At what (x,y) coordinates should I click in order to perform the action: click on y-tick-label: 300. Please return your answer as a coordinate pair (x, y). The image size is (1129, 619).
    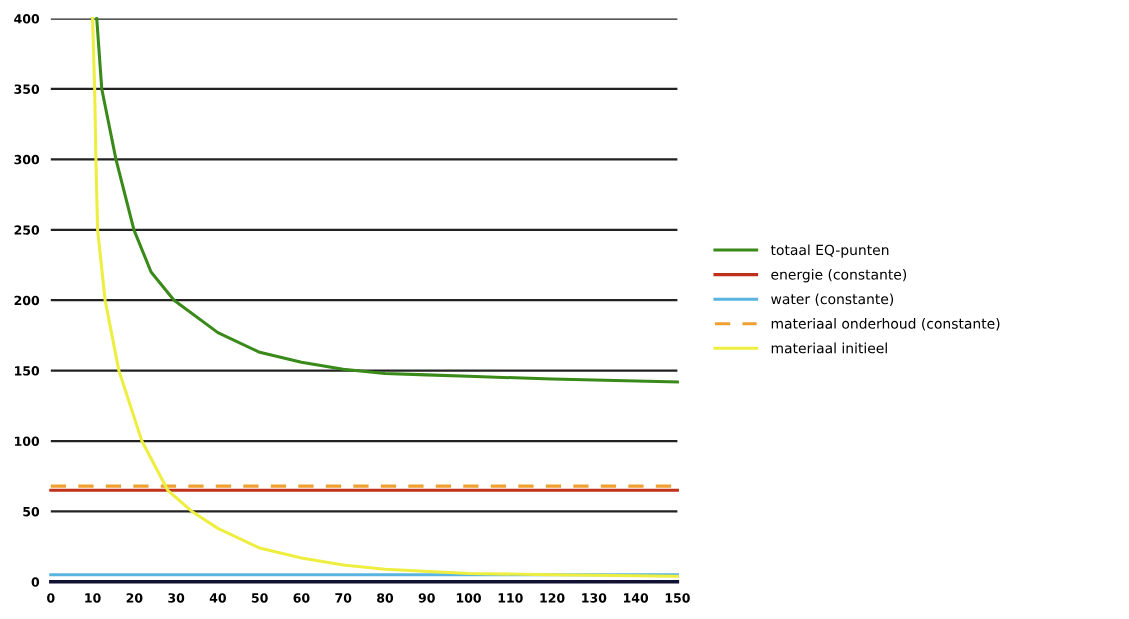
    Looking at the image, I should click on (27, 159).